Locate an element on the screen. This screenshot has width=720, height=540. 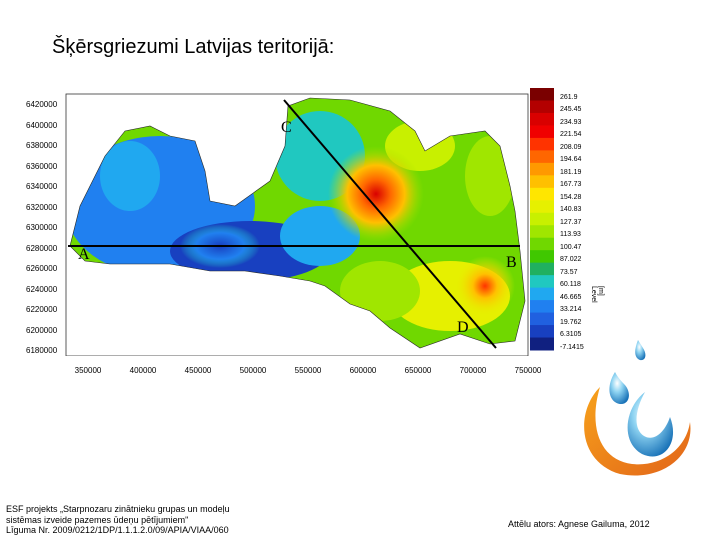
y-tick-label: 6220000 is located at coordinates (42, 309).